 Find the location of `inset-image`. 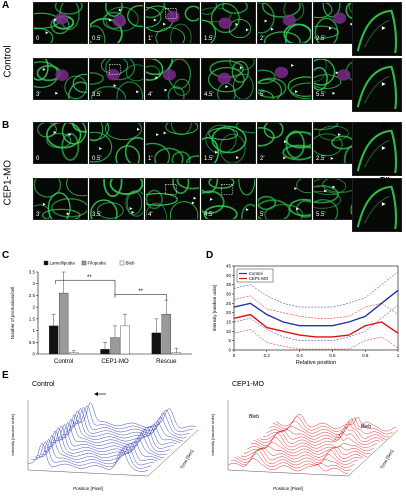

inset-image is located at coordinates (377, 207).